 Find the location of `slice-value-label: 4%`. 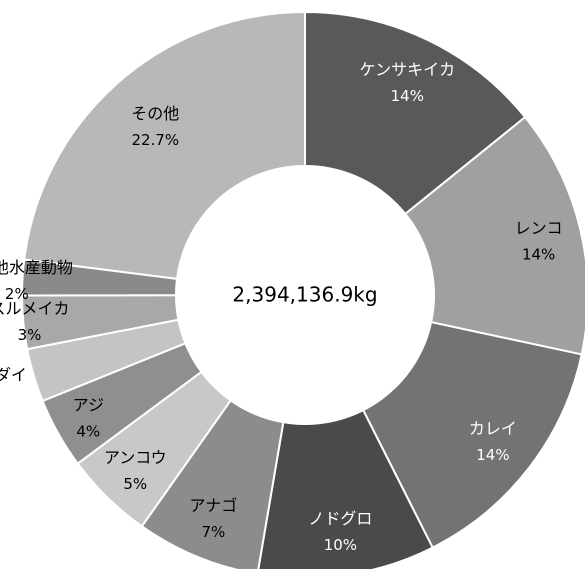

slice-value-label: 4% is located at coordinates (88, 431).